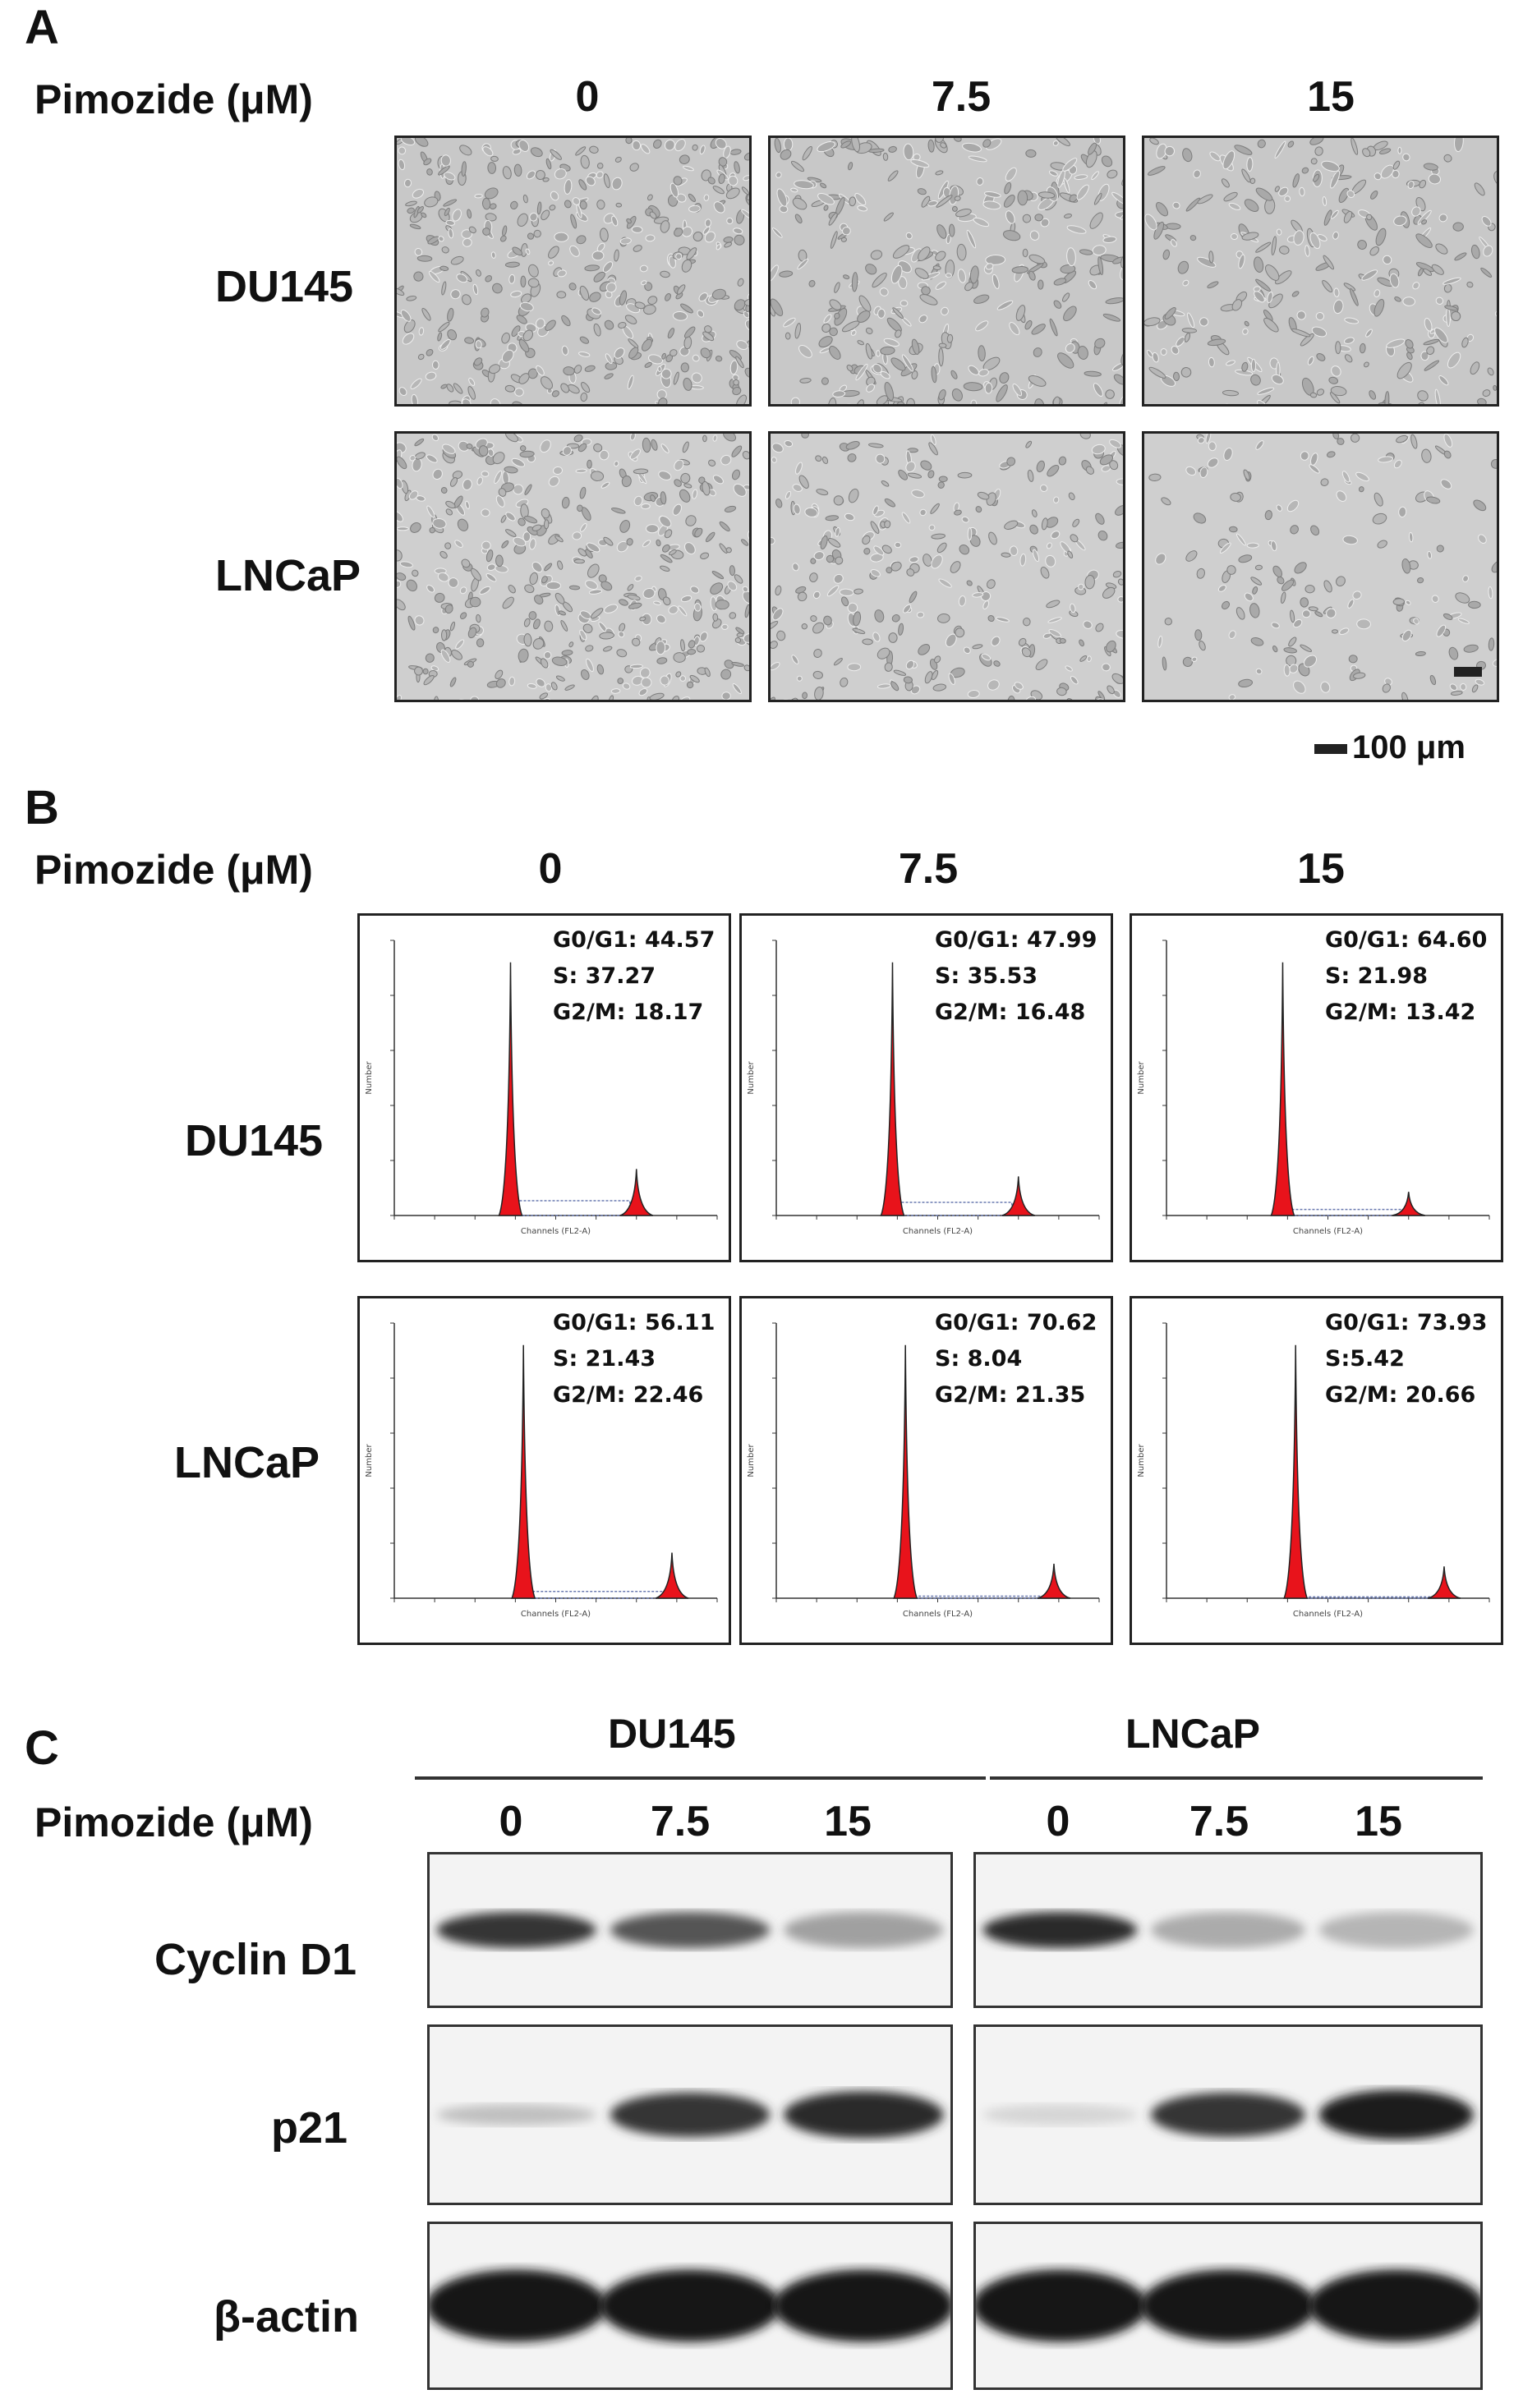 The width and height of the screenshot is (1523, 2408). I want to click on cell-cycle-stats: G0/G1: 56.11 S: 21.43 G2/M: 22.46, so click(634, 1359).